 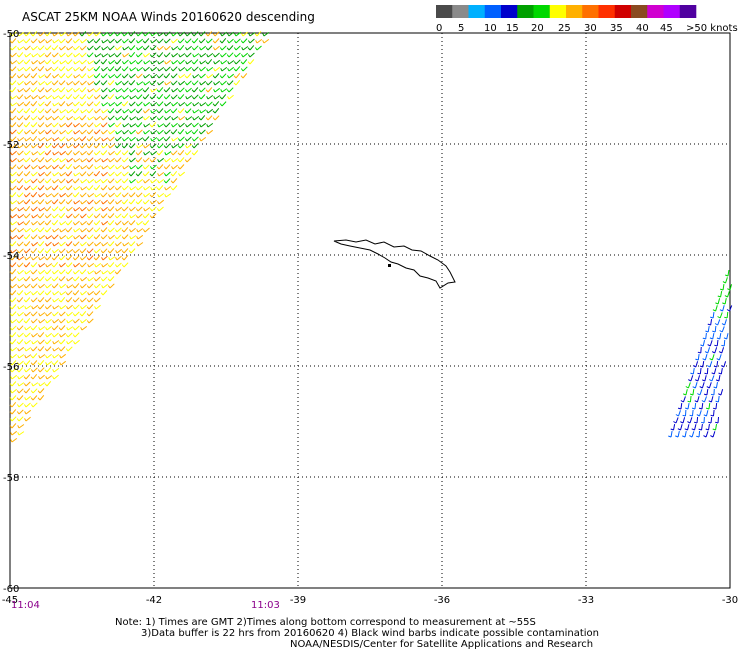 What do you see at coordinates (389, 265) in the screenshot?
I see `islet-marker` at bounding box center [389, 265].